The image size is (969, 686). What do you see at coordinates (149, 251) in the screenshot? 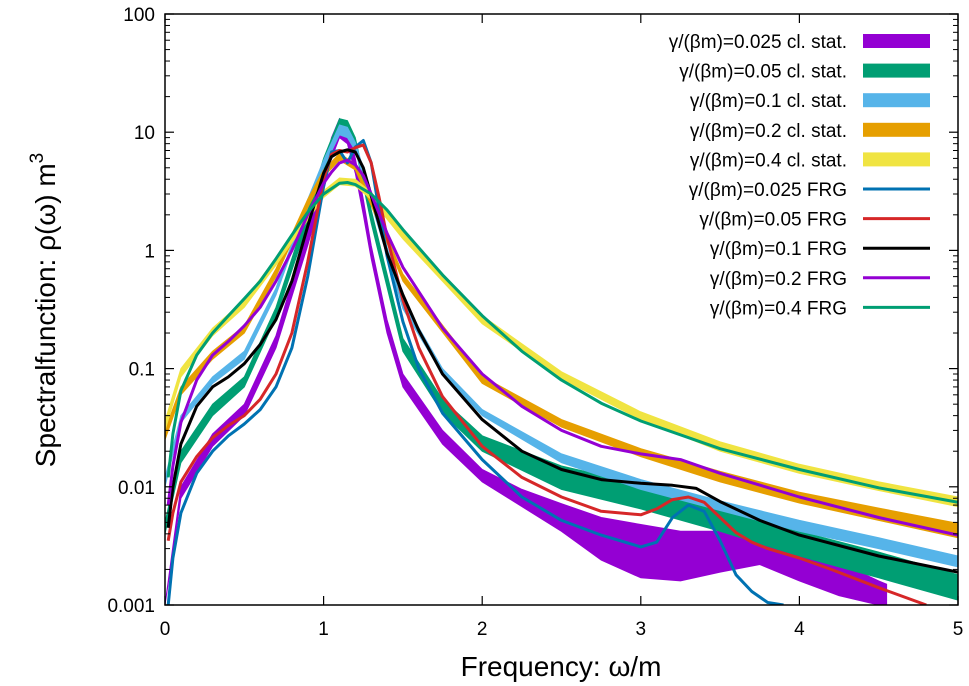
I see `y-tick-label: 1` at bounding box center [149, 251].